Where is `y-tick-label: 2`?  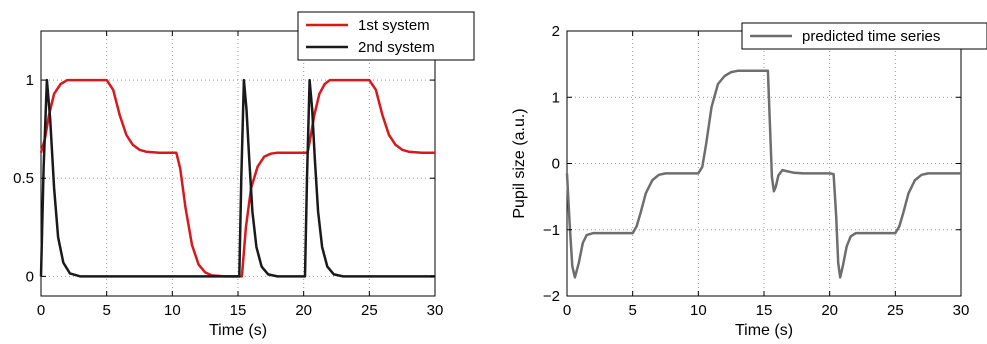
y-tick-label: 2 is located at coordinates (556, 31).